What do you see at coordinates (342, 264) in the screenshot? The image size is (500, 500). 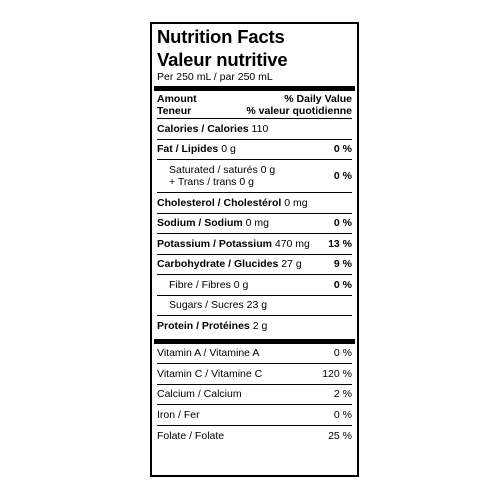 I see `carbohydrate-dv: 9 %` at bounding box center [342, 264].